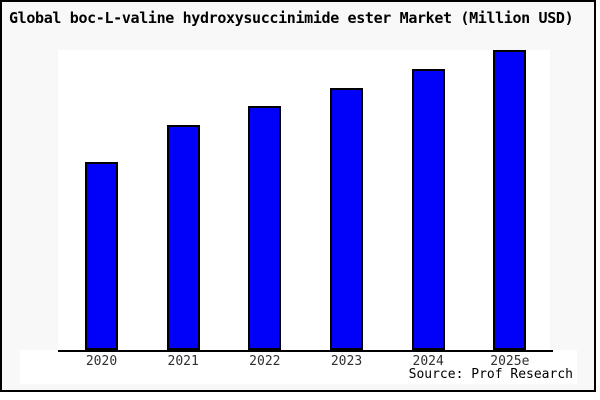 Image resolution: width=600 pixels, height=400 pixels. I want to click on x-tick-label-2023: 2023, so click(346, 361).